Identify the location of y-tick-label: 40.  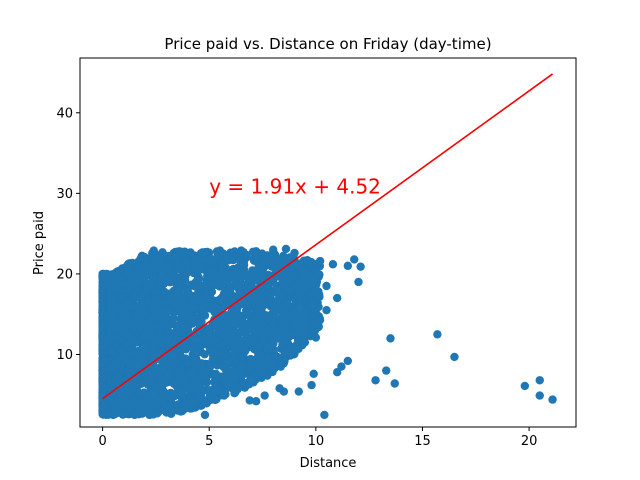
(64, 113).